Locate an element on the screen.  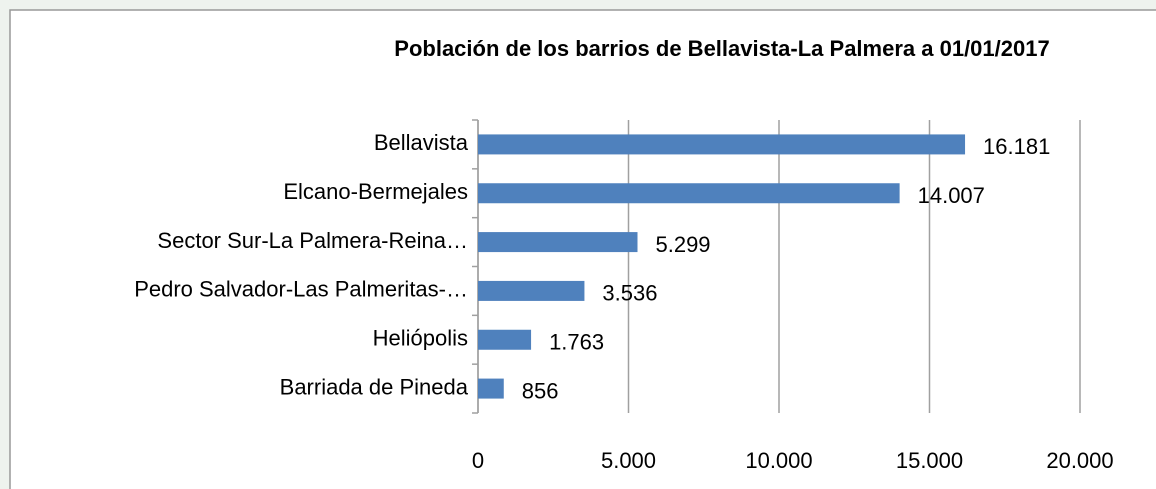
y-tick-label: Barriada de Pineda is located at coordinates (374, 386).